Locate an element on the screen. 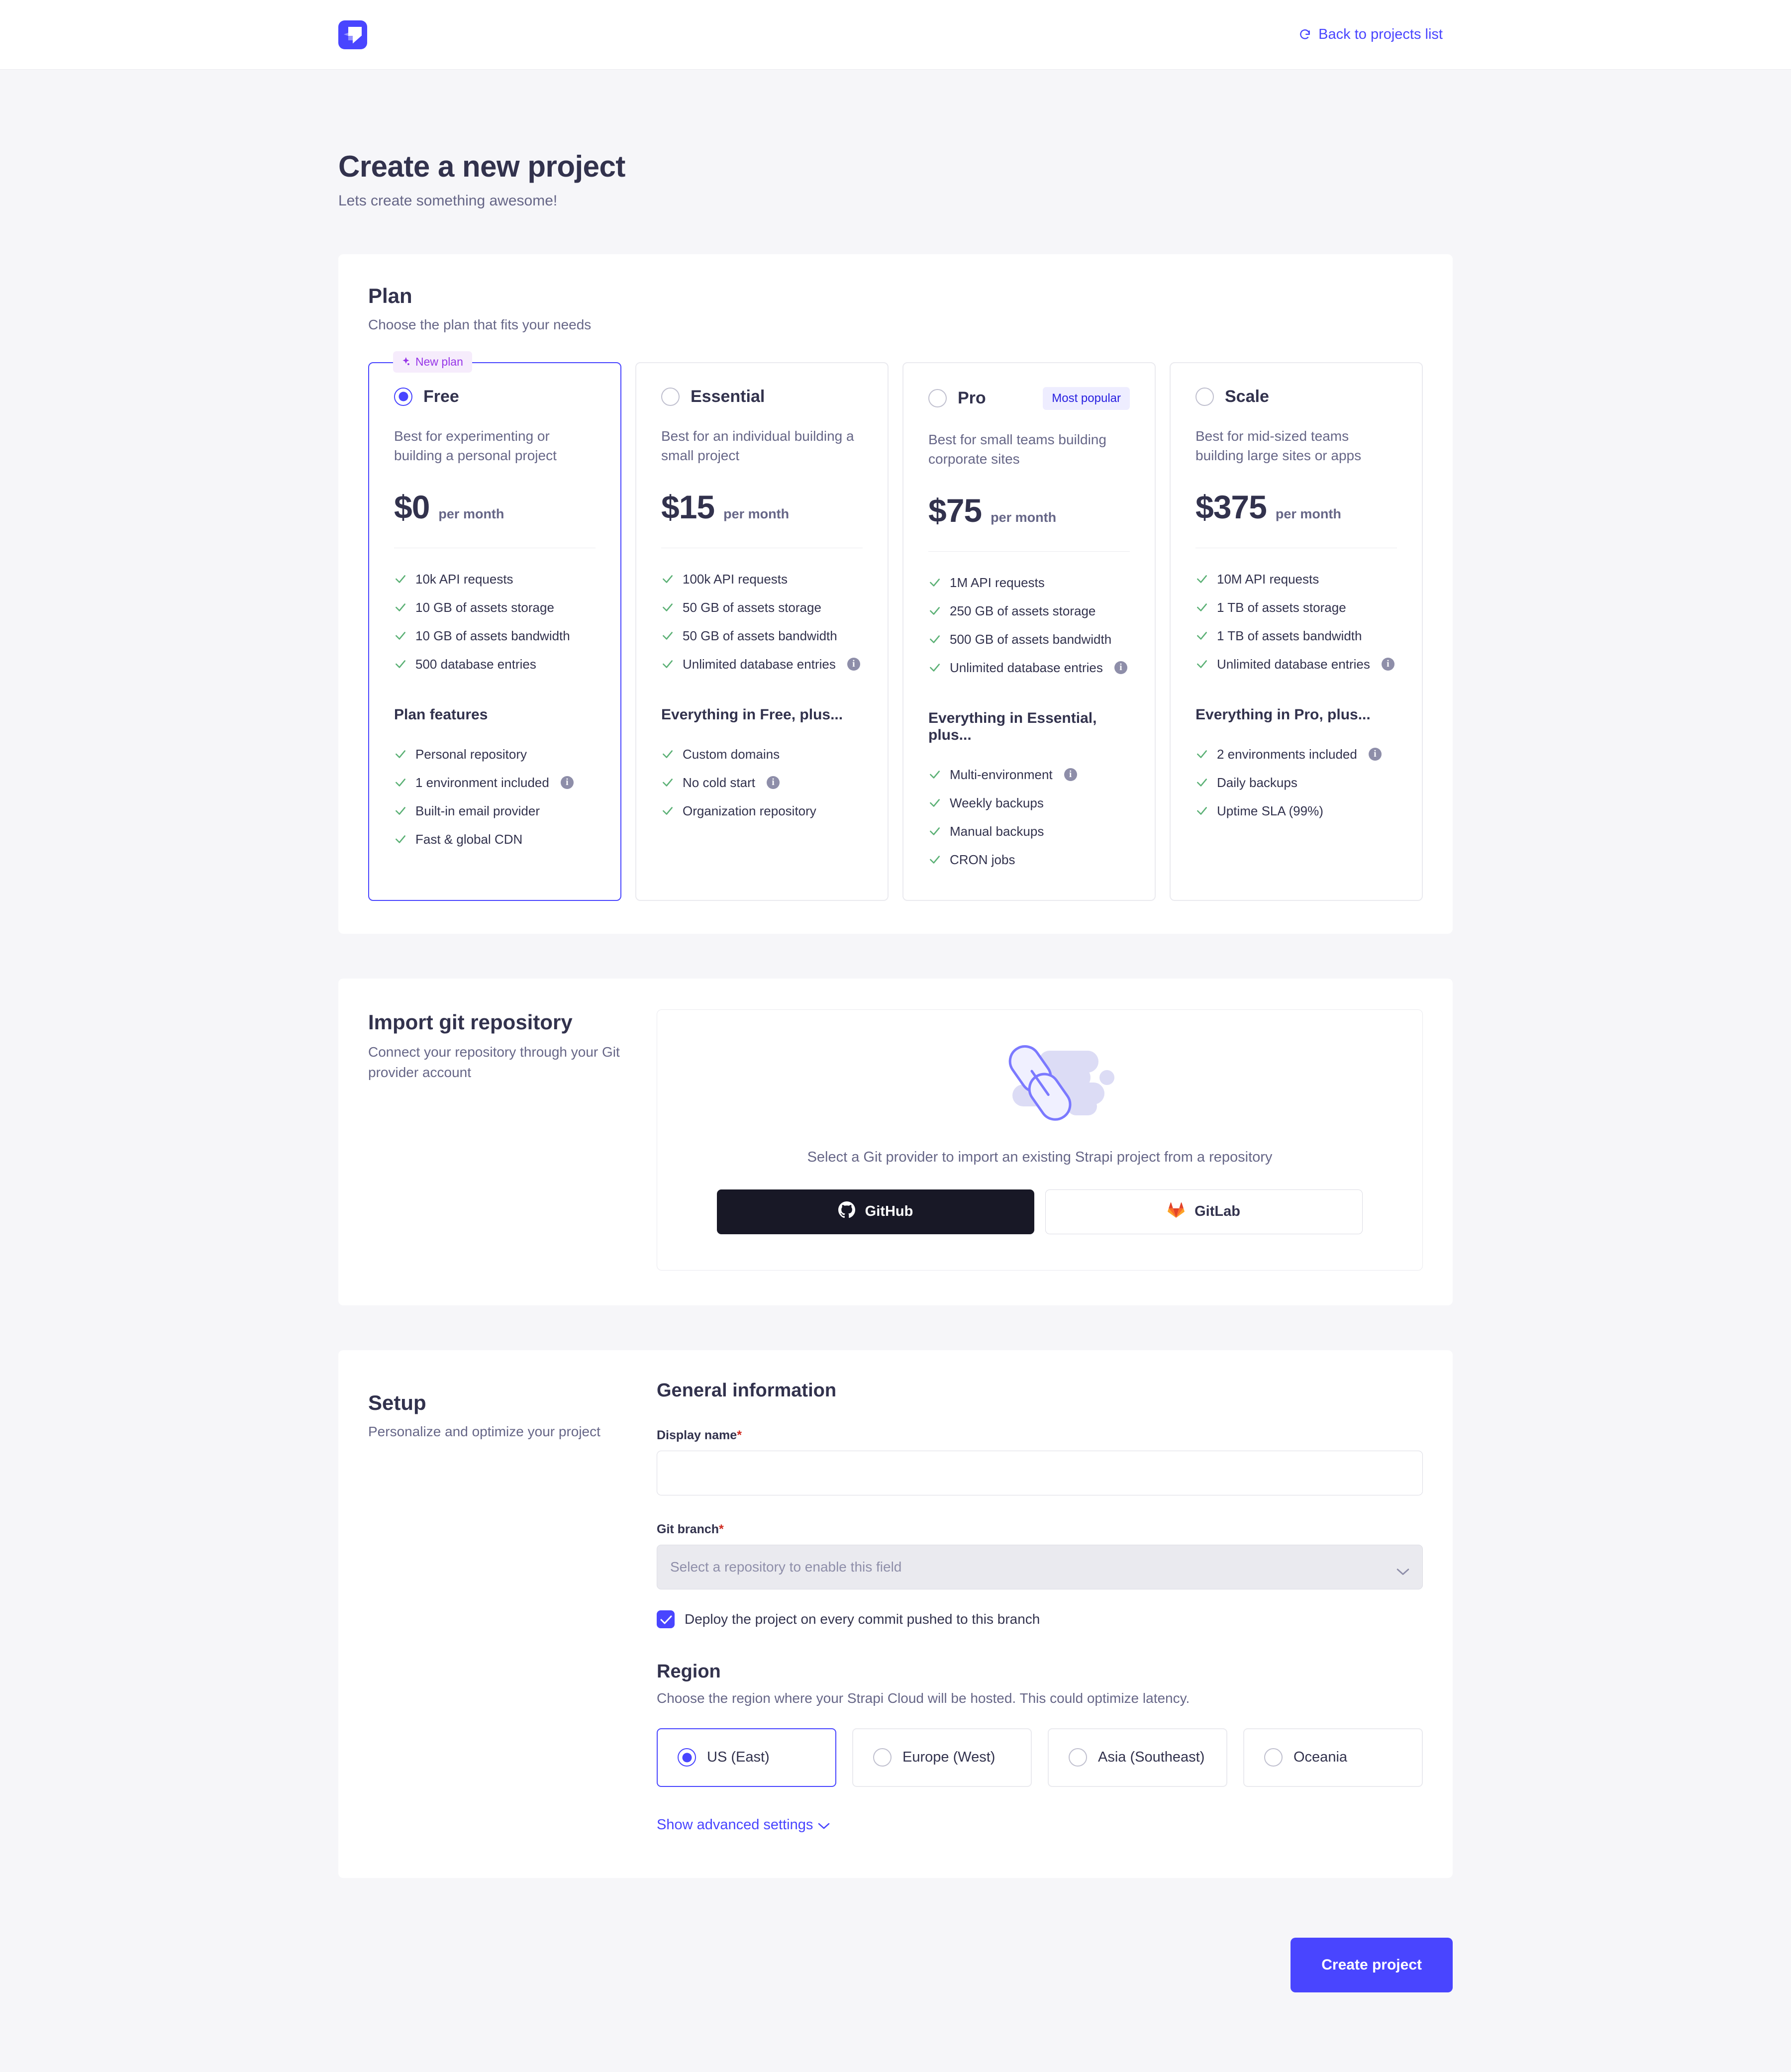  plan-feature-item: No cold start i is located at coordinates (762, 783).